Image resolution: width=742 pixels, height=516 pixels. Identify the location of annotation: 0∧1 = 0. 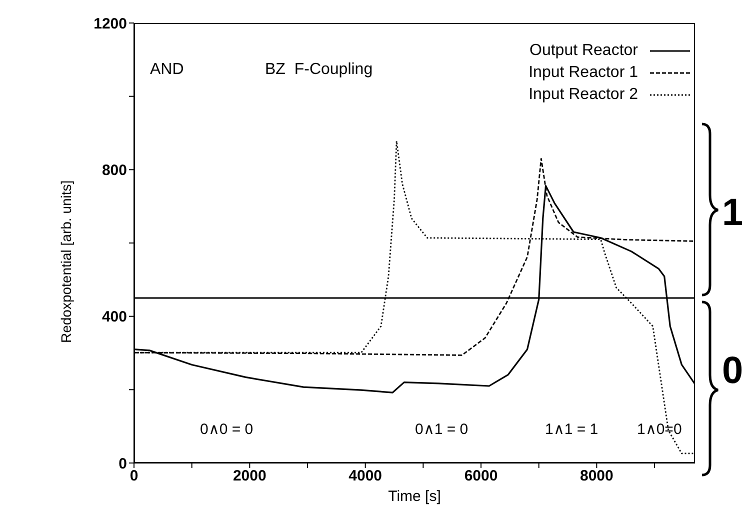
(441, 429).